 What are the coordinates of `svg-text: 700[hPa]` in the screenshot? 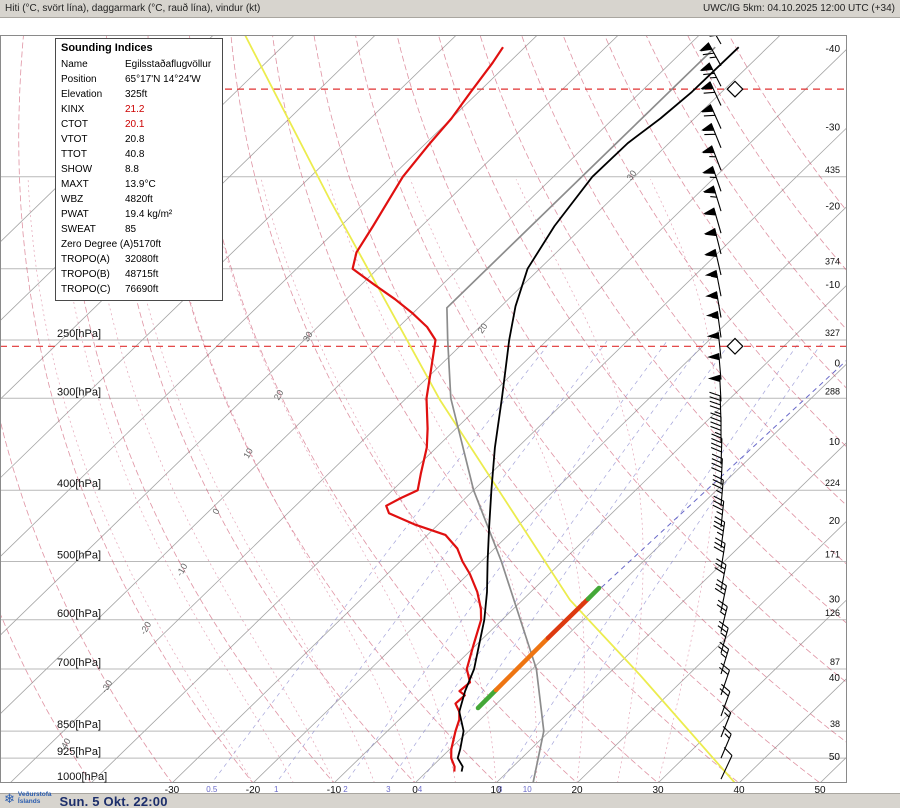 It's located at (79, 663).